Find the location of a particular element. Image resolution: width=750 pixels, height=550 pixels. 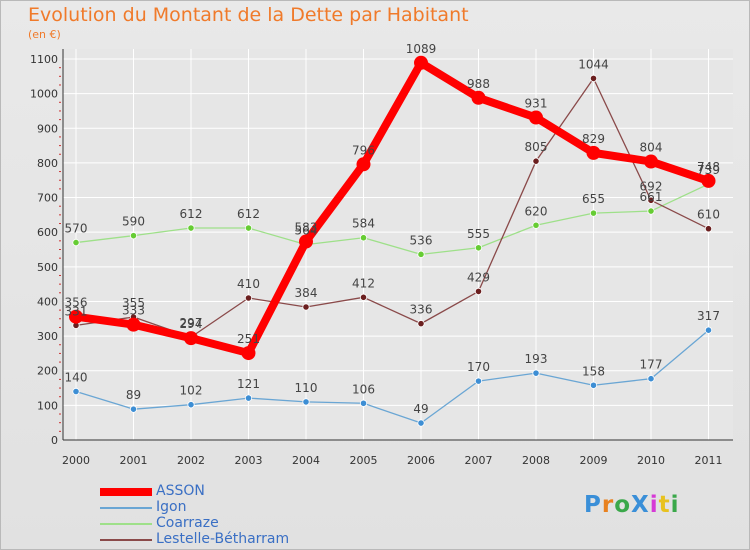

data-label: 661 is located at coordinates (651, 197).